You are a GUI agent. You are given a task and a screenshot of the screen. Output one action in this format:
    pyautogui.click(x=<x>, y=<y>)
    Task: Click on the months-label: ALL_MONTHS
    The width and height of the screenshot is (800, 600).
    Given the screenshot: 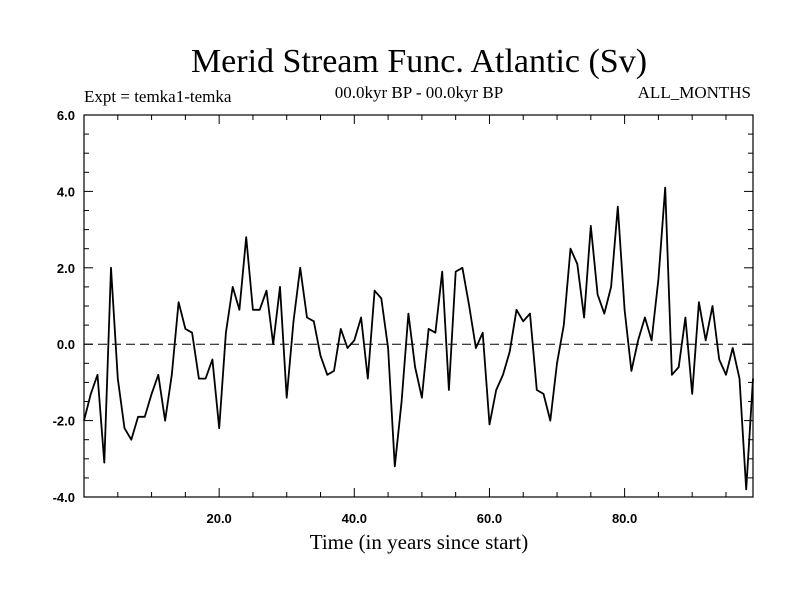 What is the action you would take?
    pyautogui.click(x=694, y=92)
    